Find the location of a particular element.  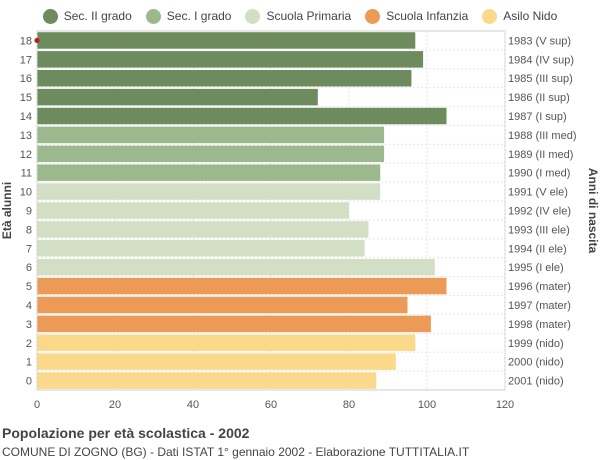

y-axis-title-right: Anni di nascita is located at coordinates (593, 211).